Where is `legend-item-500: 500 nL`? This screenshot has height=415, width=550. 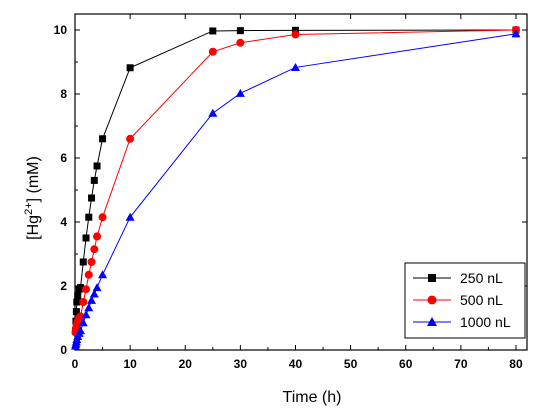
legend-item-500: 500 nL is located at coordinates (458, 300).